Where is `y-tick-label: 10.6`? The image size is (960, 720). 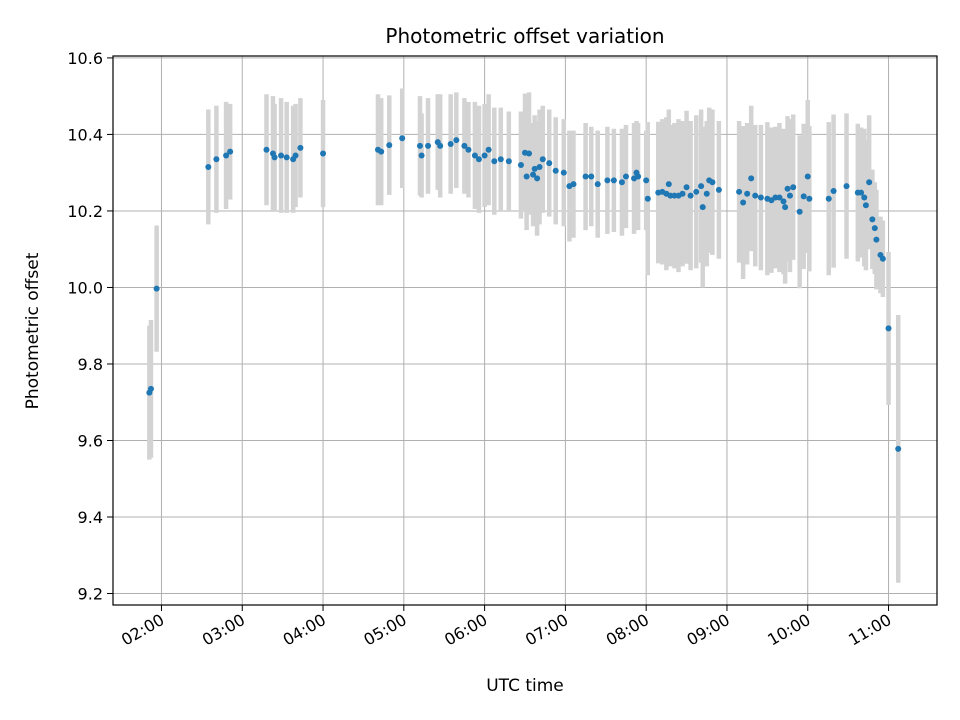 y-tick-label: 10.6 is located at coordinates (85, 58).